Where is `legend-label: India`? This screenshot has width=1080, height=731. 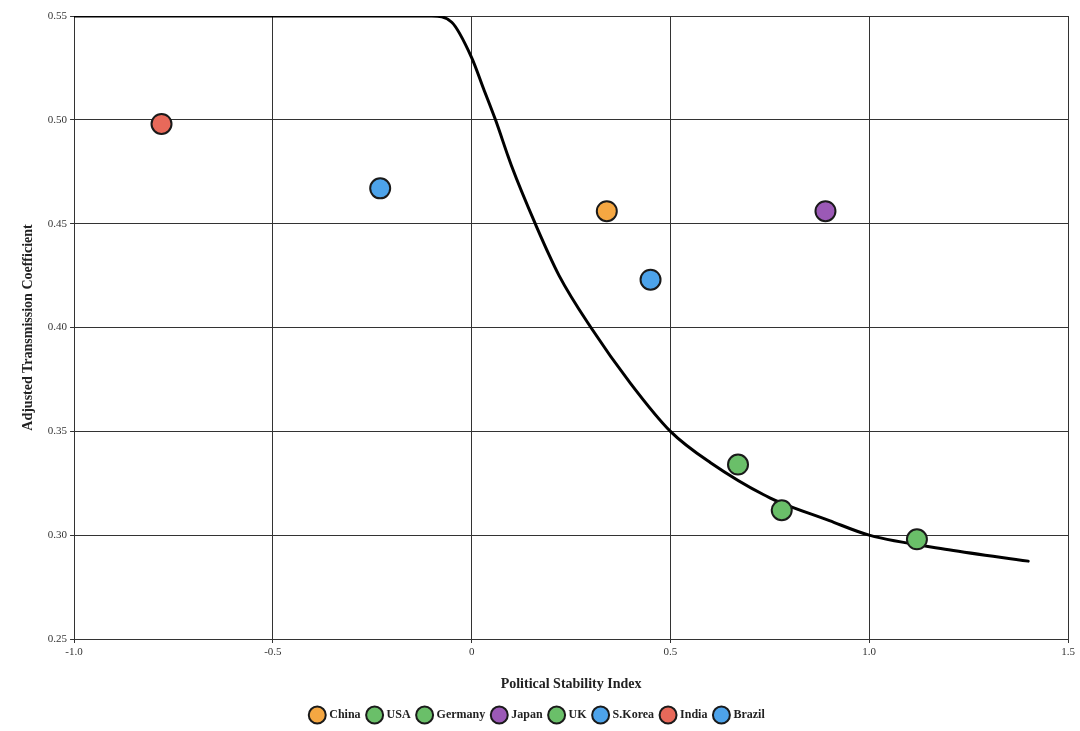
legend-label: India is located at coordinates (694, 714).